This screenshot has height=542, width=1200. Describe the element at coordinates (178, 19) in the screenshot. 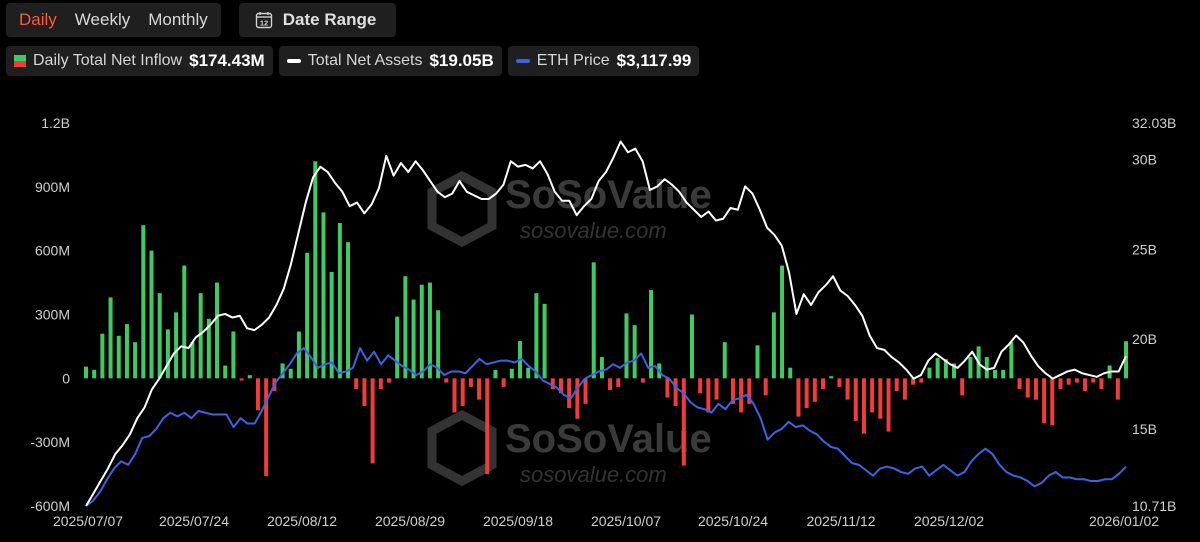

I see `period-monthly-tab: Monthly` at that location.